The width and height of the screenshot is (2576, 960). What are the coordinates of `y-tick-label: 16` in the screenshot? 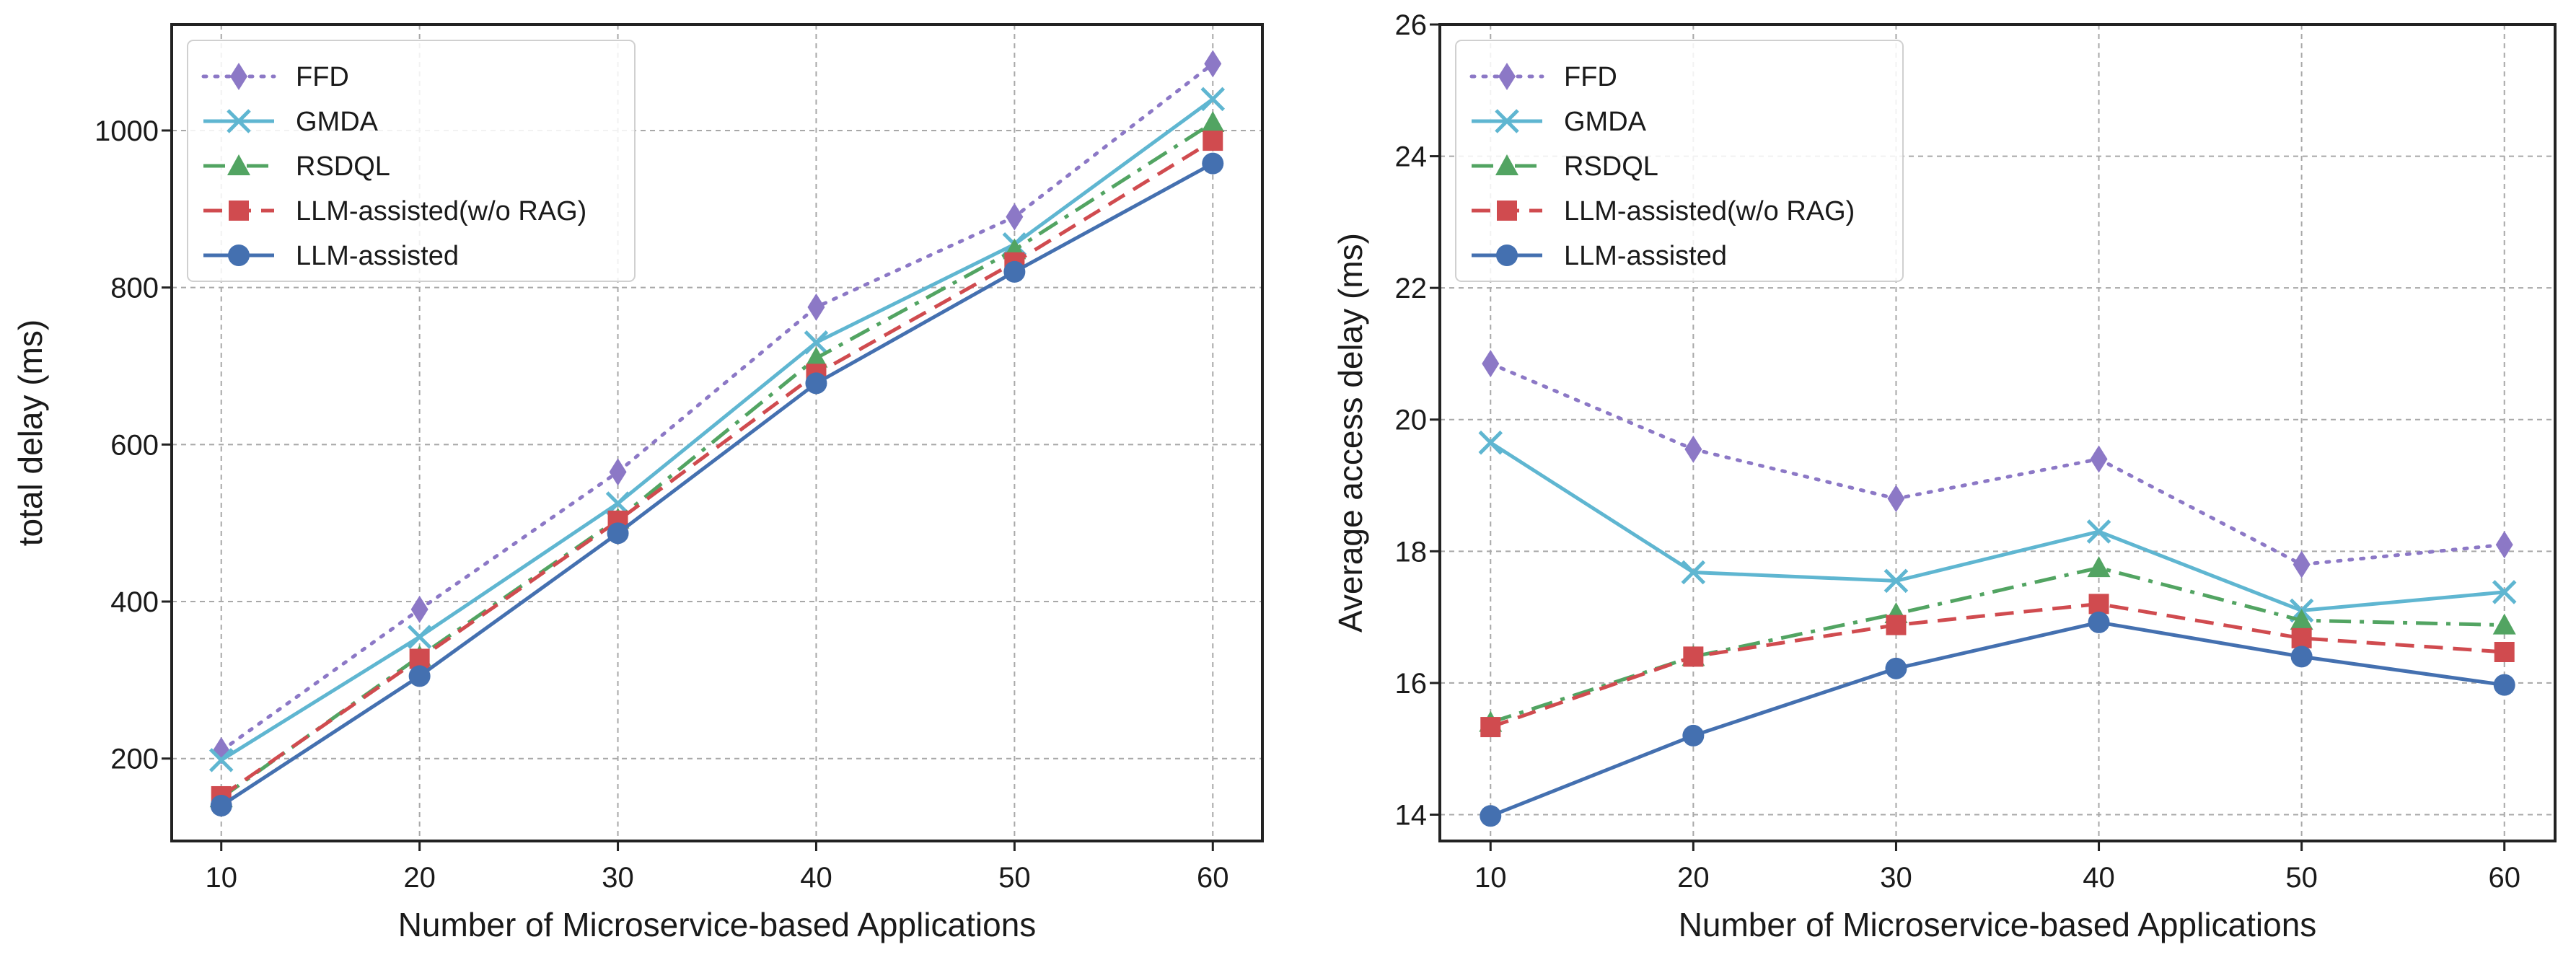 It's located at (1411, 684).